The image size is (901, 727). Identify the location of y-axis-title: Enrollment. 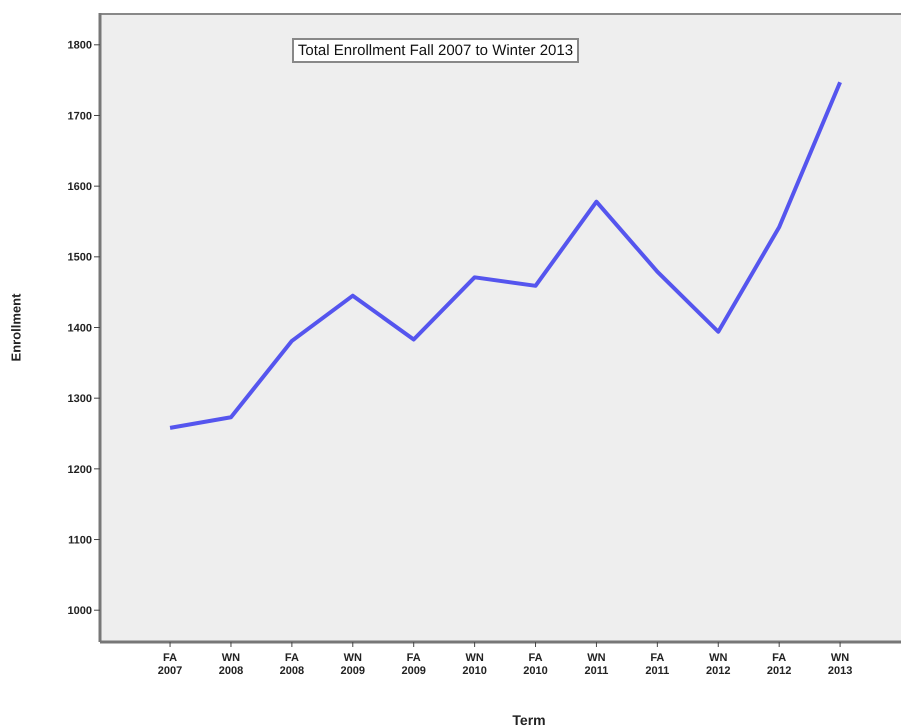
(16, 327).